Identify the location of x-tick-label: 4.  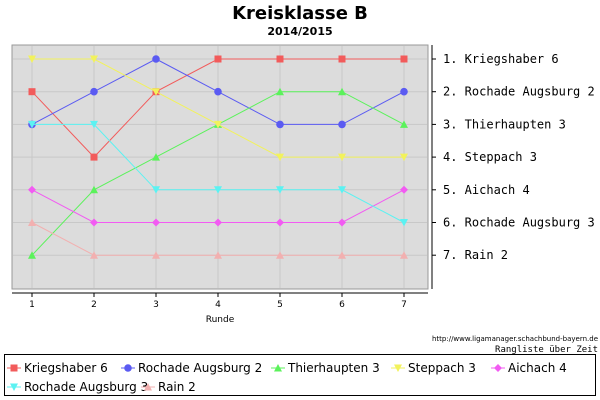
(218, 305).